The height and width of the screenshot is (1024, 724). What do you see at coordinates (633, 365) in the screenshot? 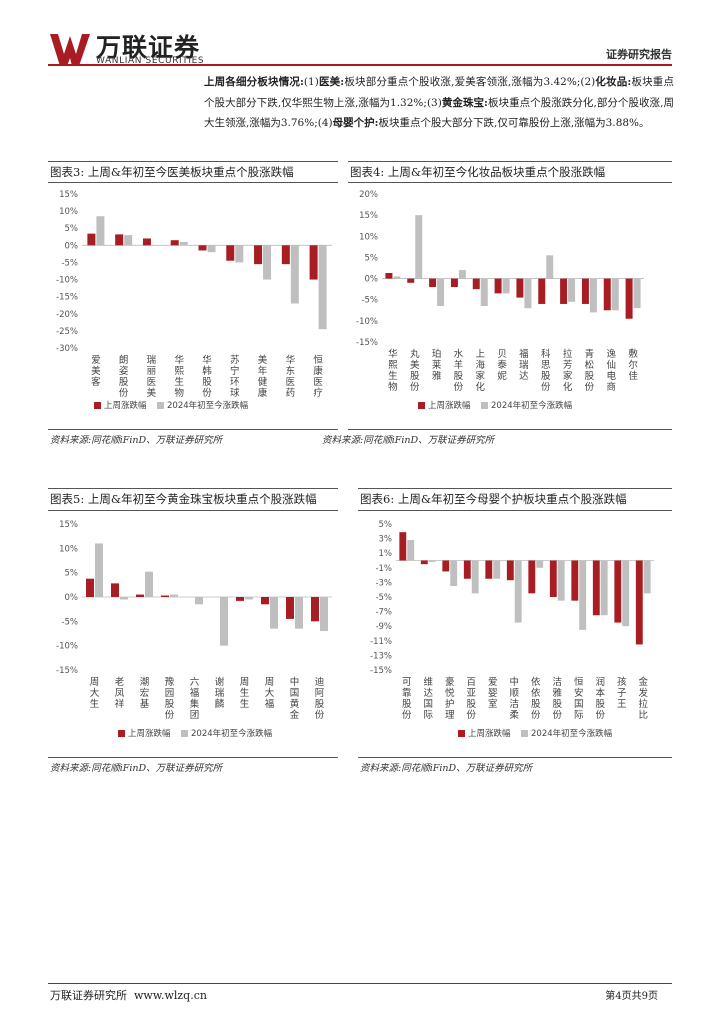
I see `category-label: 敷尔佳` at bounding box center [633, 365].